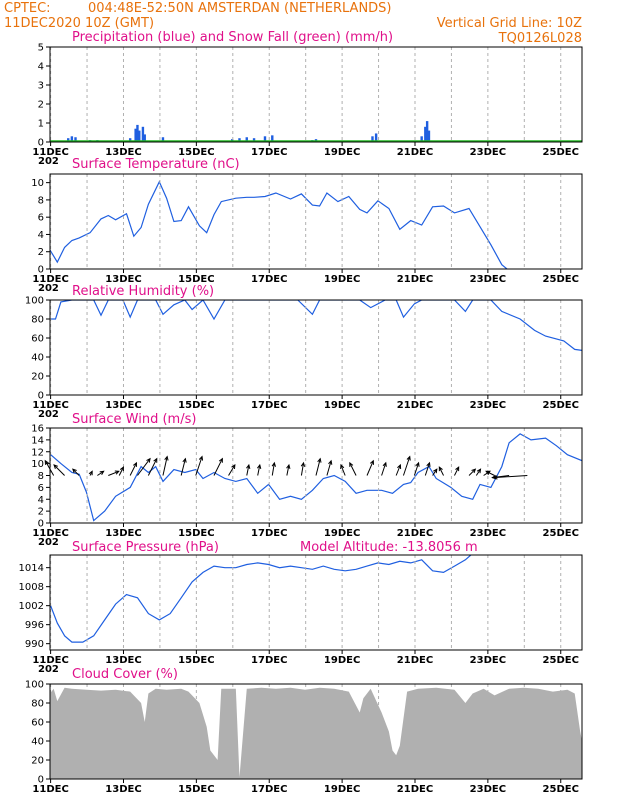 Image resolution: width=618 pixels, height=800 pixels. I want to click on precip-year-fragment: 202, so click(48, 161).